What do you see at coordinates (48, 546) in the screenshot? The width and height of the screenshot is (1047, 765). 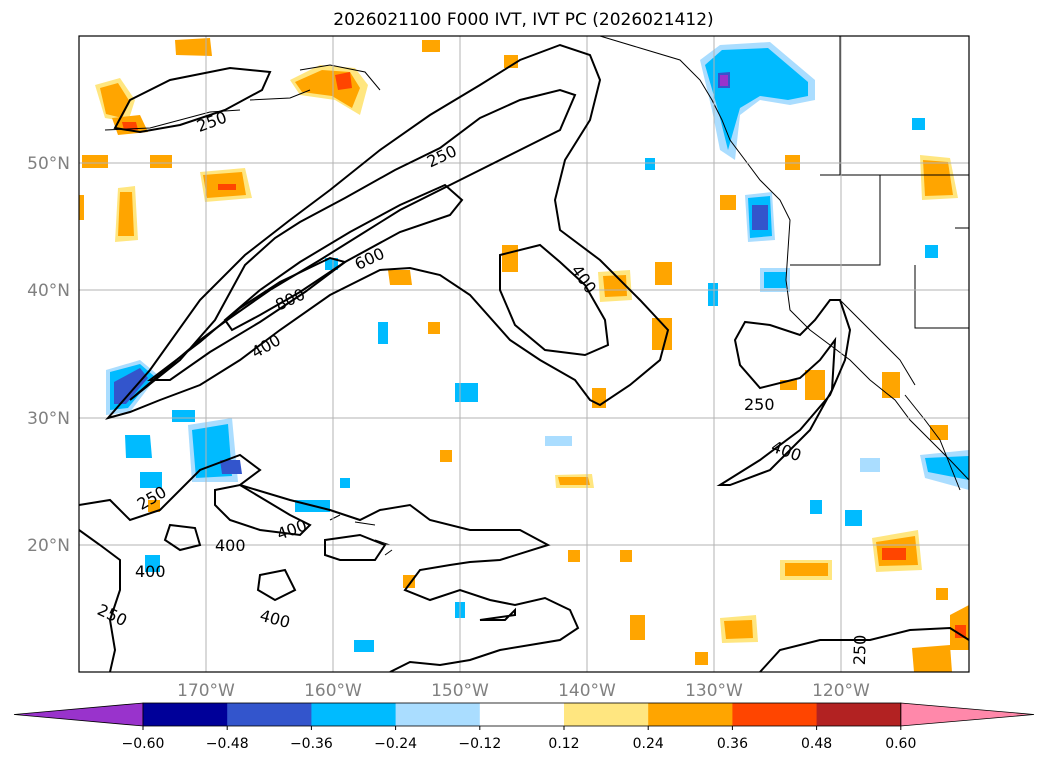 I see `lat-label: 20°N` at bounding box center [48, 546].